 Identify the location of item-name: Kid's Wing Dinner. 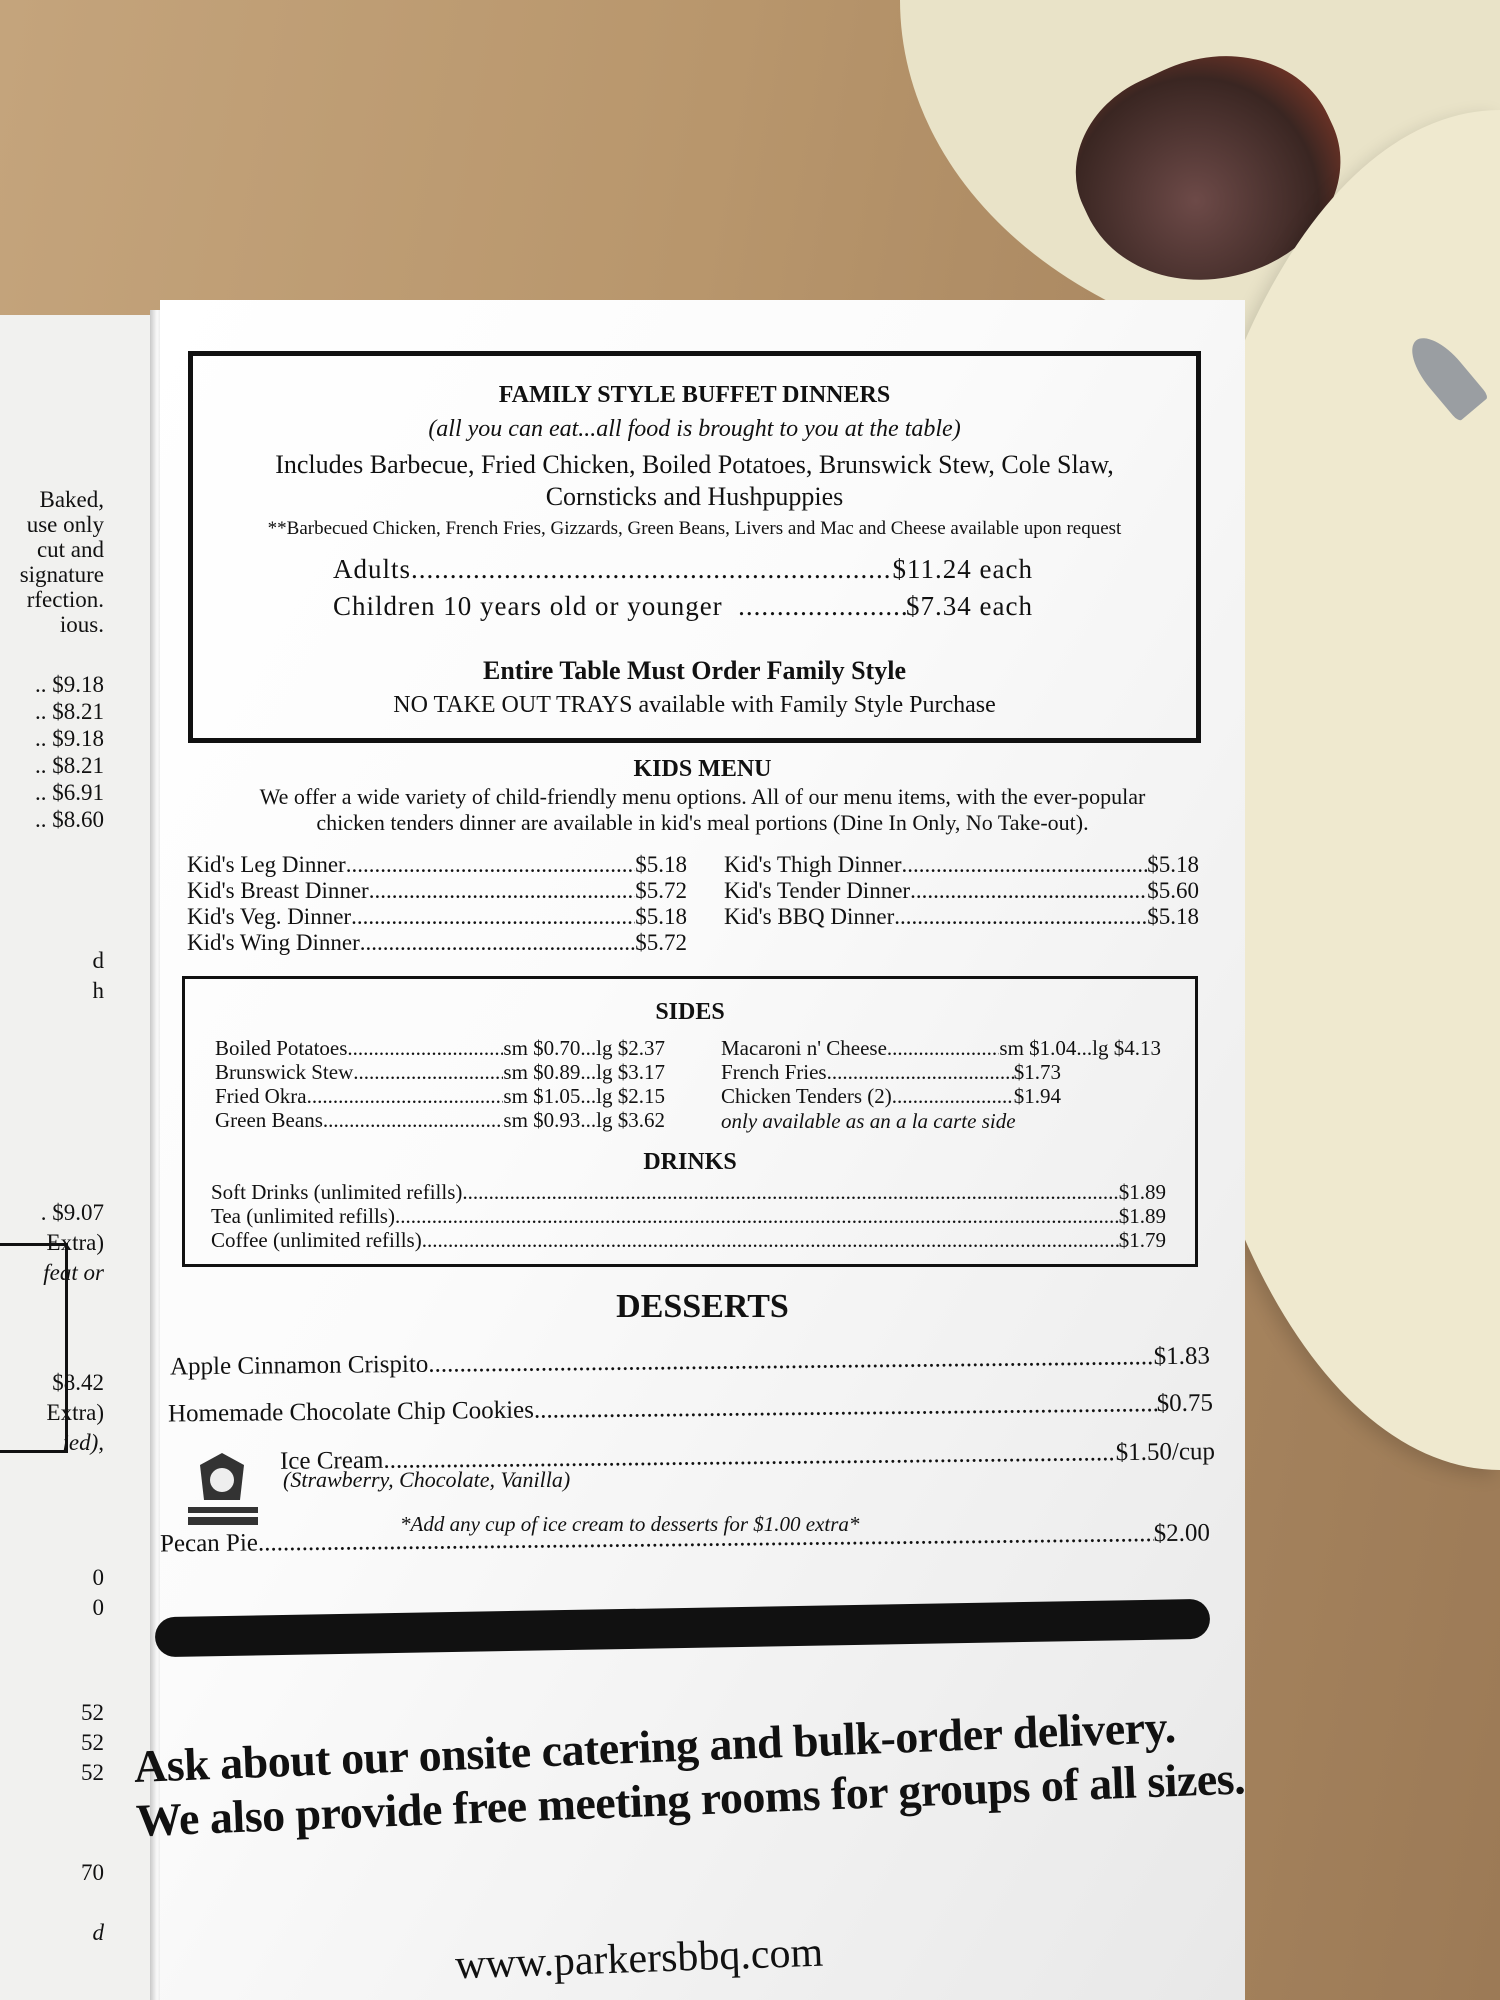
(273, 942).